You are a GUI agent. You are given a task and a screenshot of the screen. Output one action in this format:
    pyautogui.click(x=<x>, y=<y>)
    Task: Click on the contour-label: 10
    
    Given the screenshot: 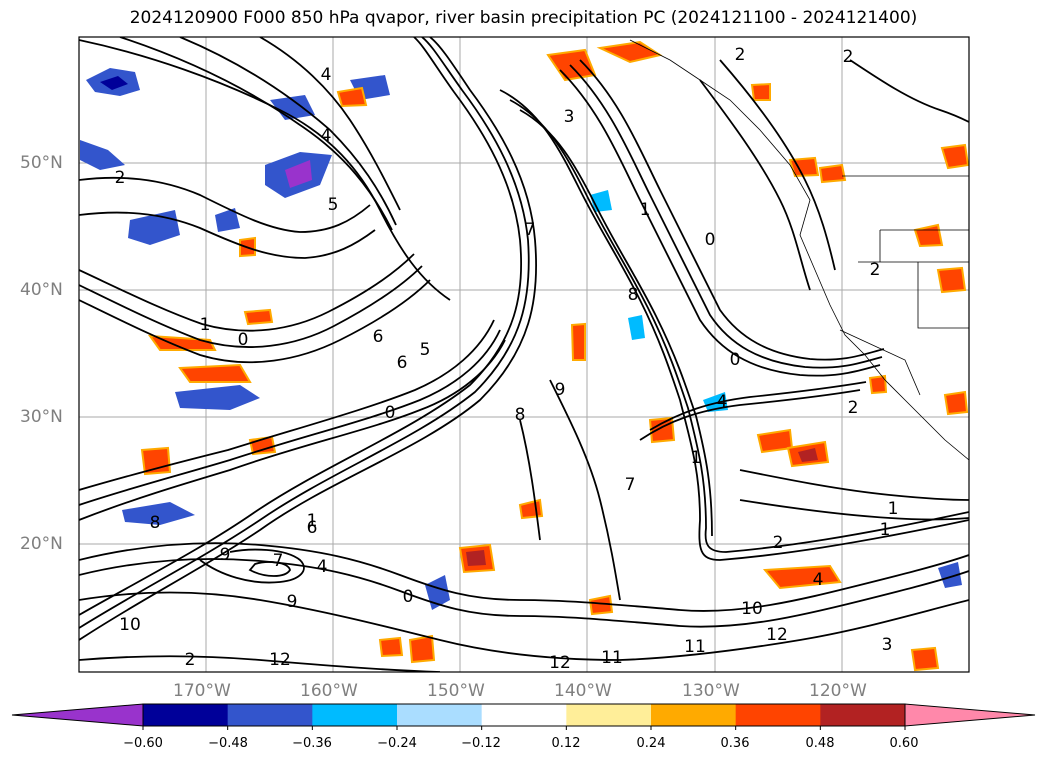 What is the action you would take?
    pyautogui.click(x=752, y=609)
    